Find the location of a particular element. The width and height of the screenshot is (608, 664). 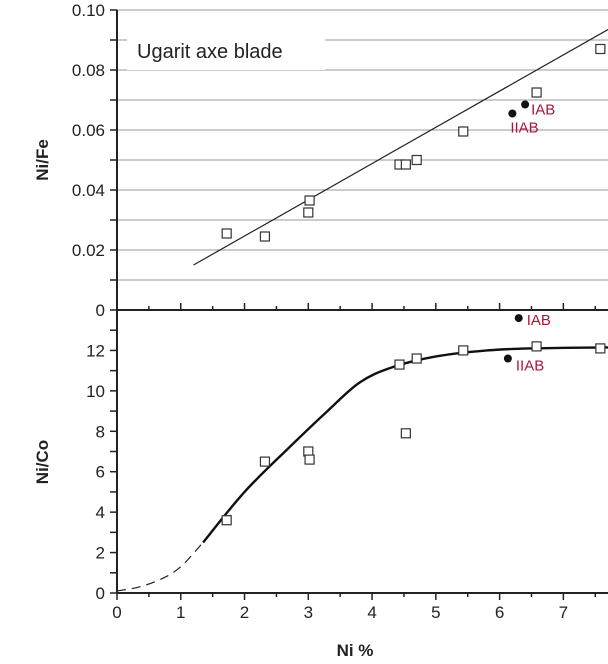

x-tick-label: 1 is located at coordinates (180, 612).